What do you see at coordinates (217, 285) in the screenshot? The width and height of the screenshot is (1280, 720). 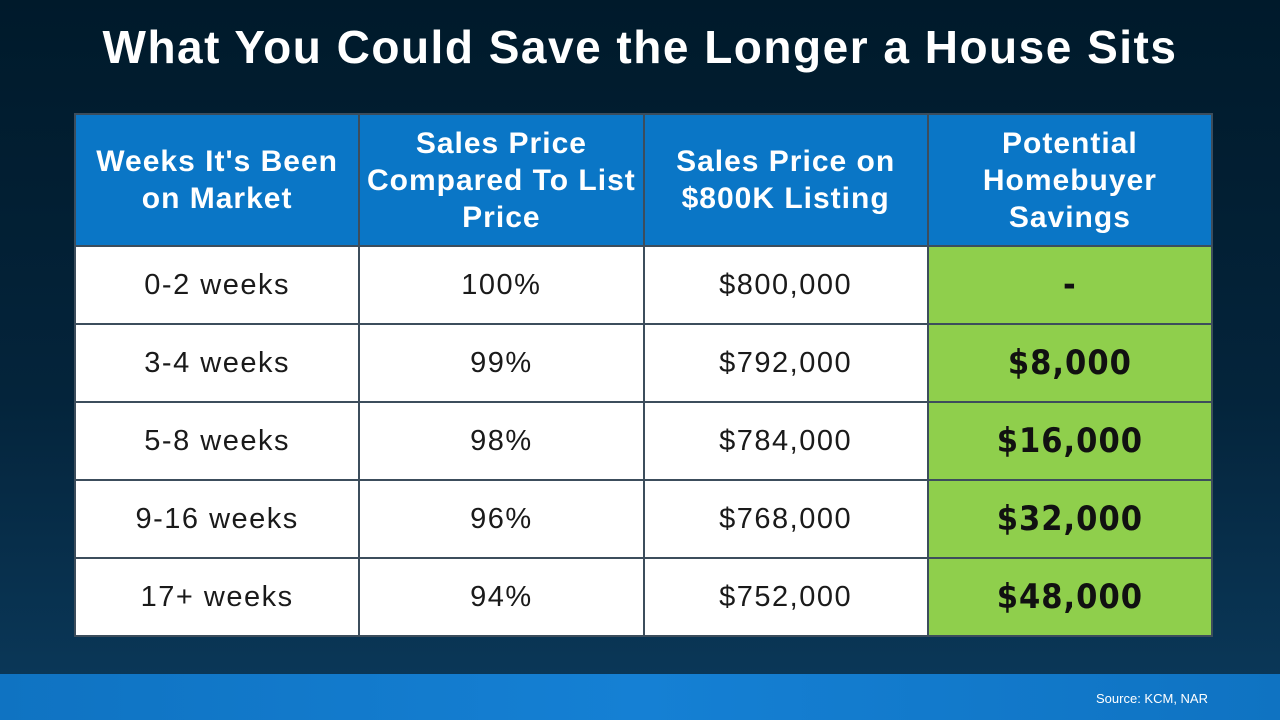 I see `weeks-cell: 0-2 weeks` at bounding box center [217, 285].